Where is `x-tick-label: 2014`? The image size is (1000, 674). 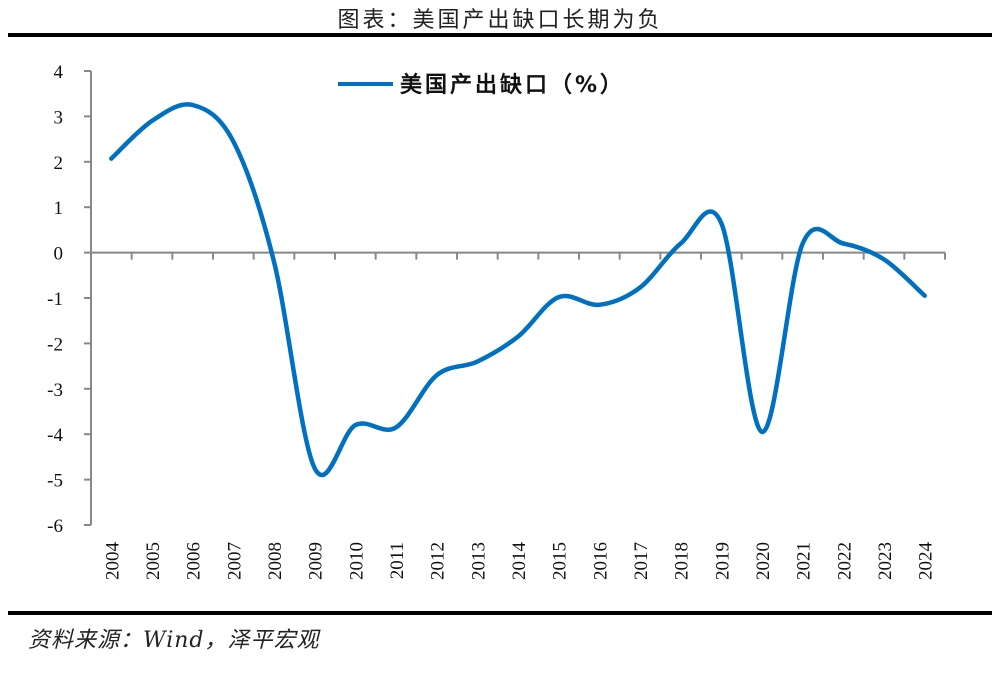 x-tick-label: 2014 is located at coordinates (519, 561).